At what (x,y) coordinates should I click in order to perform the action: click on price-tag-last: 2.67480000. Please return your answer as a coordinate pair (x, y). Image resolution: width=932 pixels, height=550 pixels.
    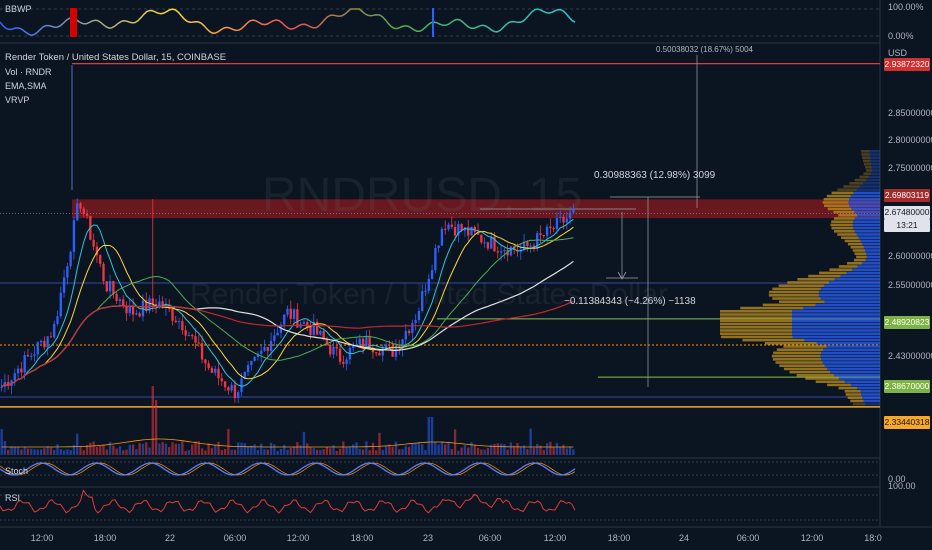
    Looking at the image, I should click on (907, 212).